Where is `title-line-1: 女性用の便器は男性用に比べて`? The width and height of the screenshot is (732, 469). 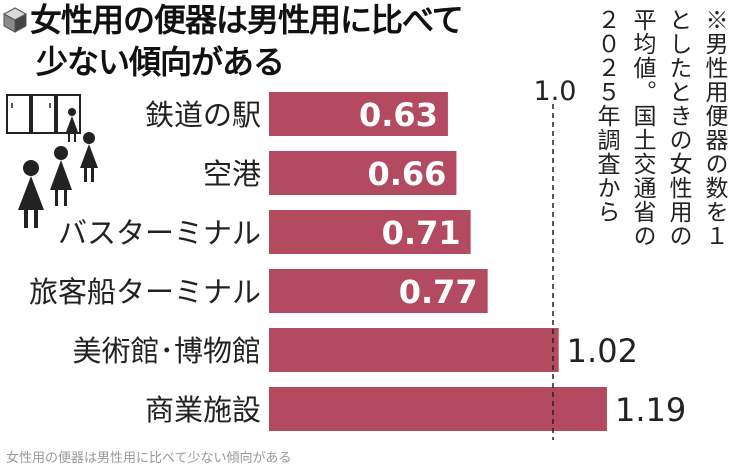
title-line-1: 女性用の便器は男性用に比べて is located at coordinates (247, 20).